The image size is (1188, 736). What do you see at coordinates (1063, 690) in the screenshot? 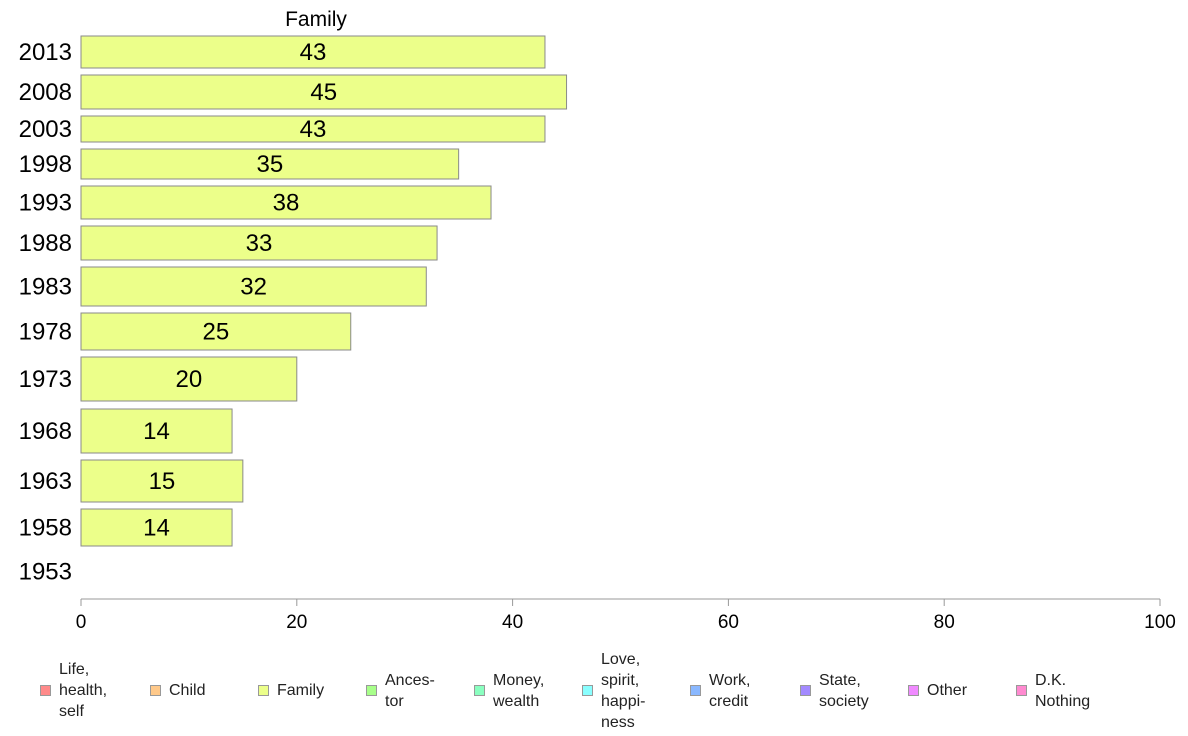
I see `legend-label: D.K. Nothing` at bounding box center [1063, 690].